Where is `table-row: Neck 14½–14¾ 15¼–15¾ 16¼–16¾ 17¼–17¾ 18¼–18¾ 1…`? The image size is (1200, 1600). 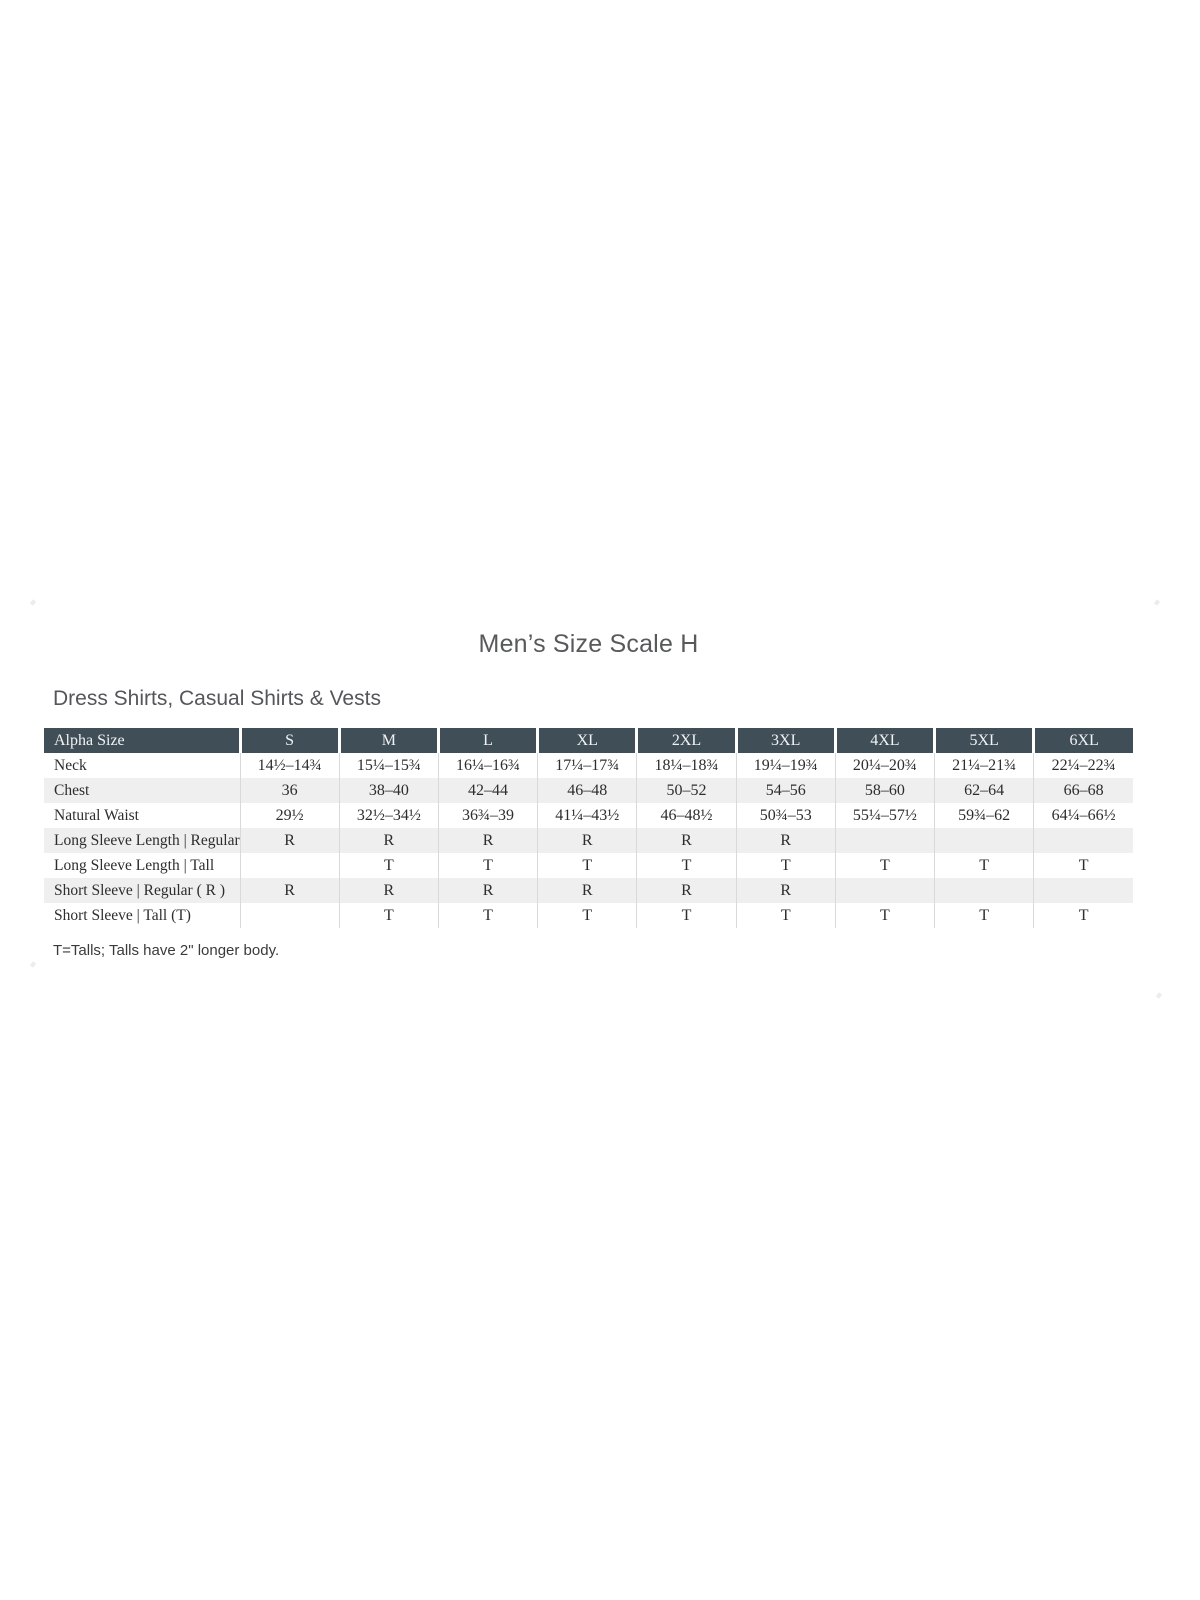 table-row: Neck 14½–14¾ 15¼–15¾ 16¼–16¾ 17¼–17¾ 18¼–18¾ 1… is located at coordinates (588, 765).